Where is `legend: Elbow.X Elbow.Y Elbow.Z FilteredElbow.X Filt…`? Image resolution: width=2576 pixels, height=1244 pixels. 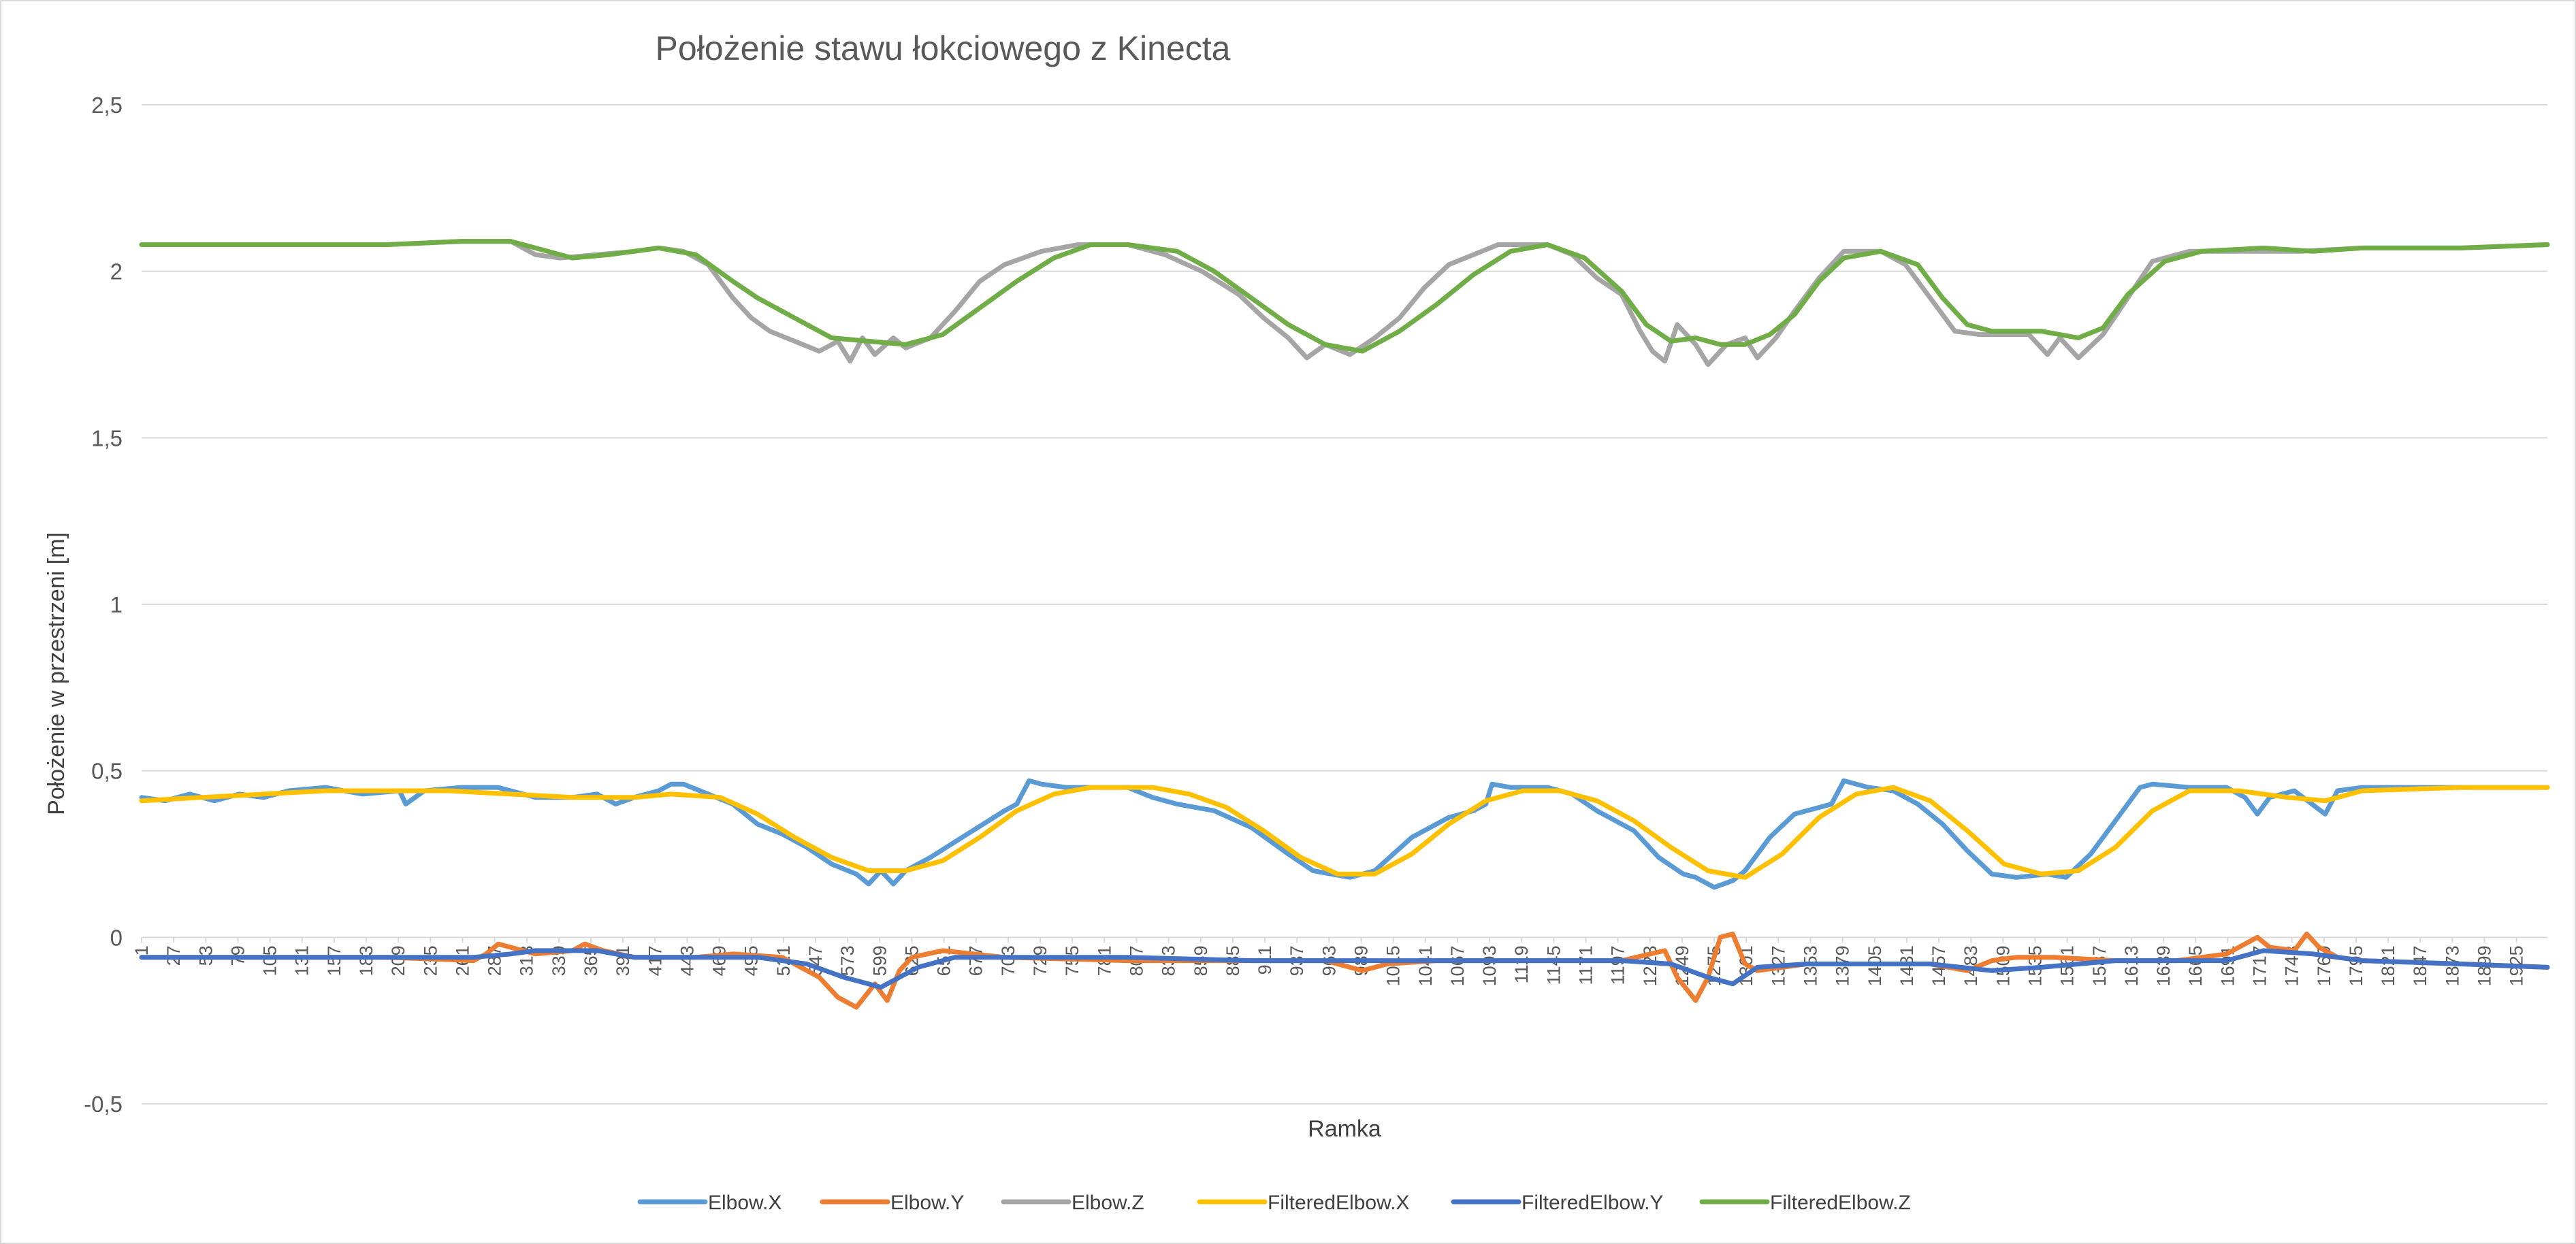
legend: Elbow.X Elbow.Y Elbow.Z FilteredElbow.X Filt… is located at coordinates (1274, 1203).